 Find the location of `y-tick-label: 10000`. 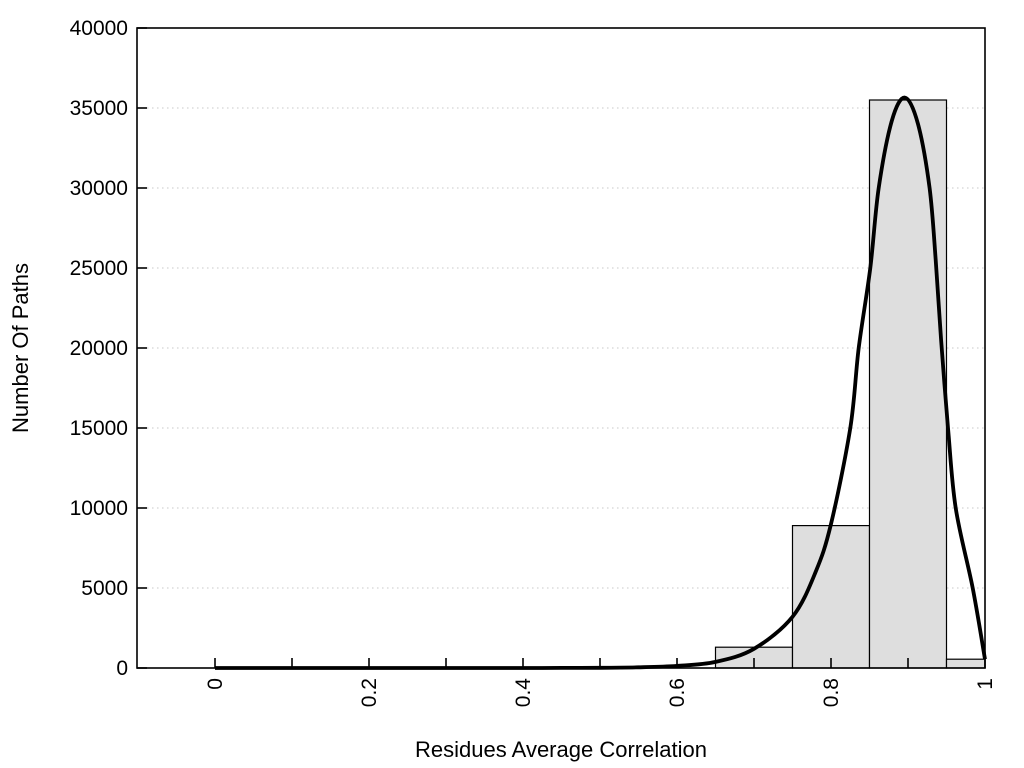

y-tick-label: 10000 is located at coordinates (99, 508).